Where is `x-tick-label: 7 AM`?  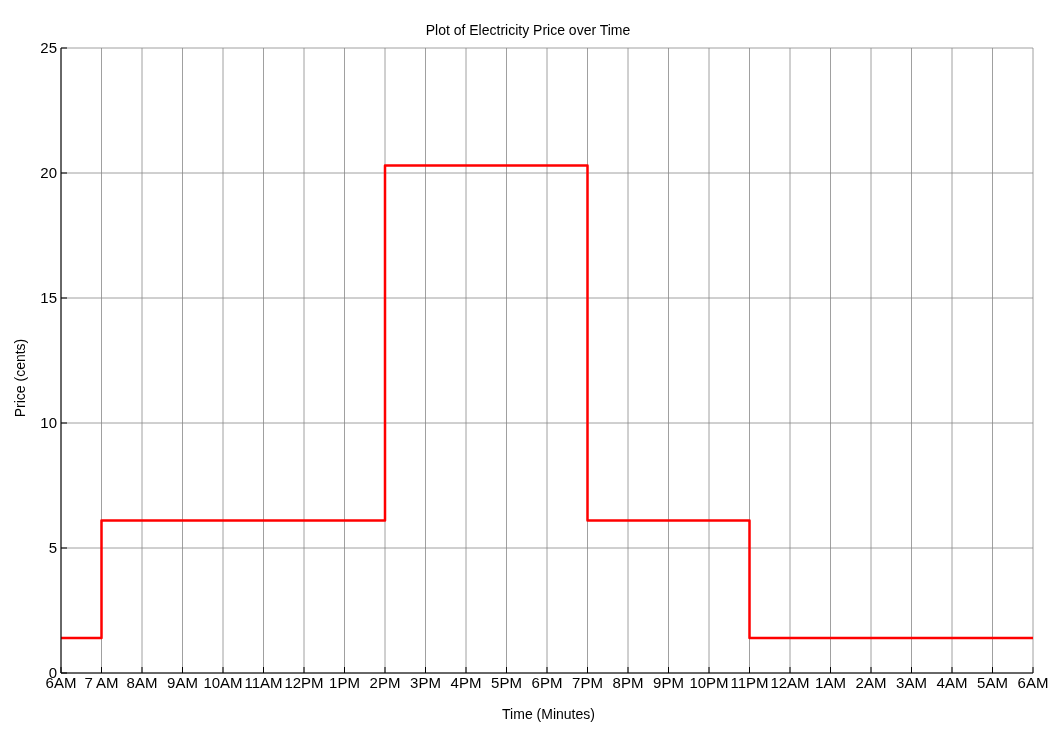 x-tick-label: 7 AM is located at coordinates (101, 682).